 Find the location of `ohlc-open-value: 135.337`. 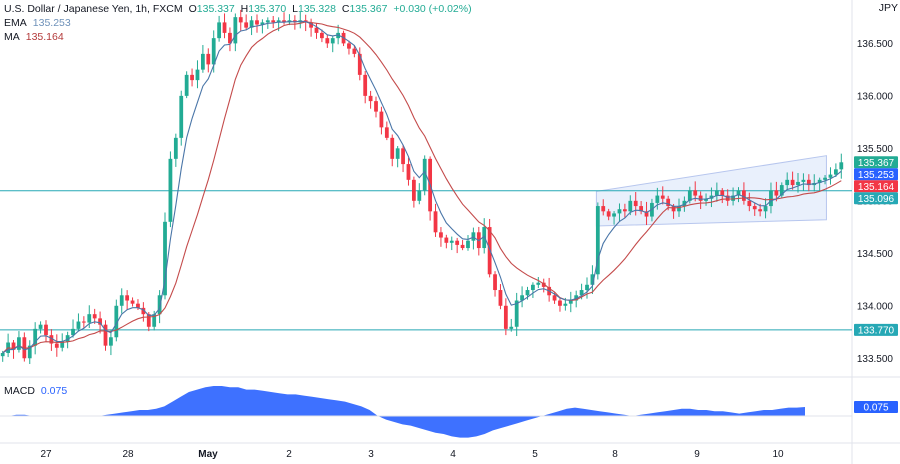

ohlc-open-value: 135.337 is located at coordinates (215, 9).